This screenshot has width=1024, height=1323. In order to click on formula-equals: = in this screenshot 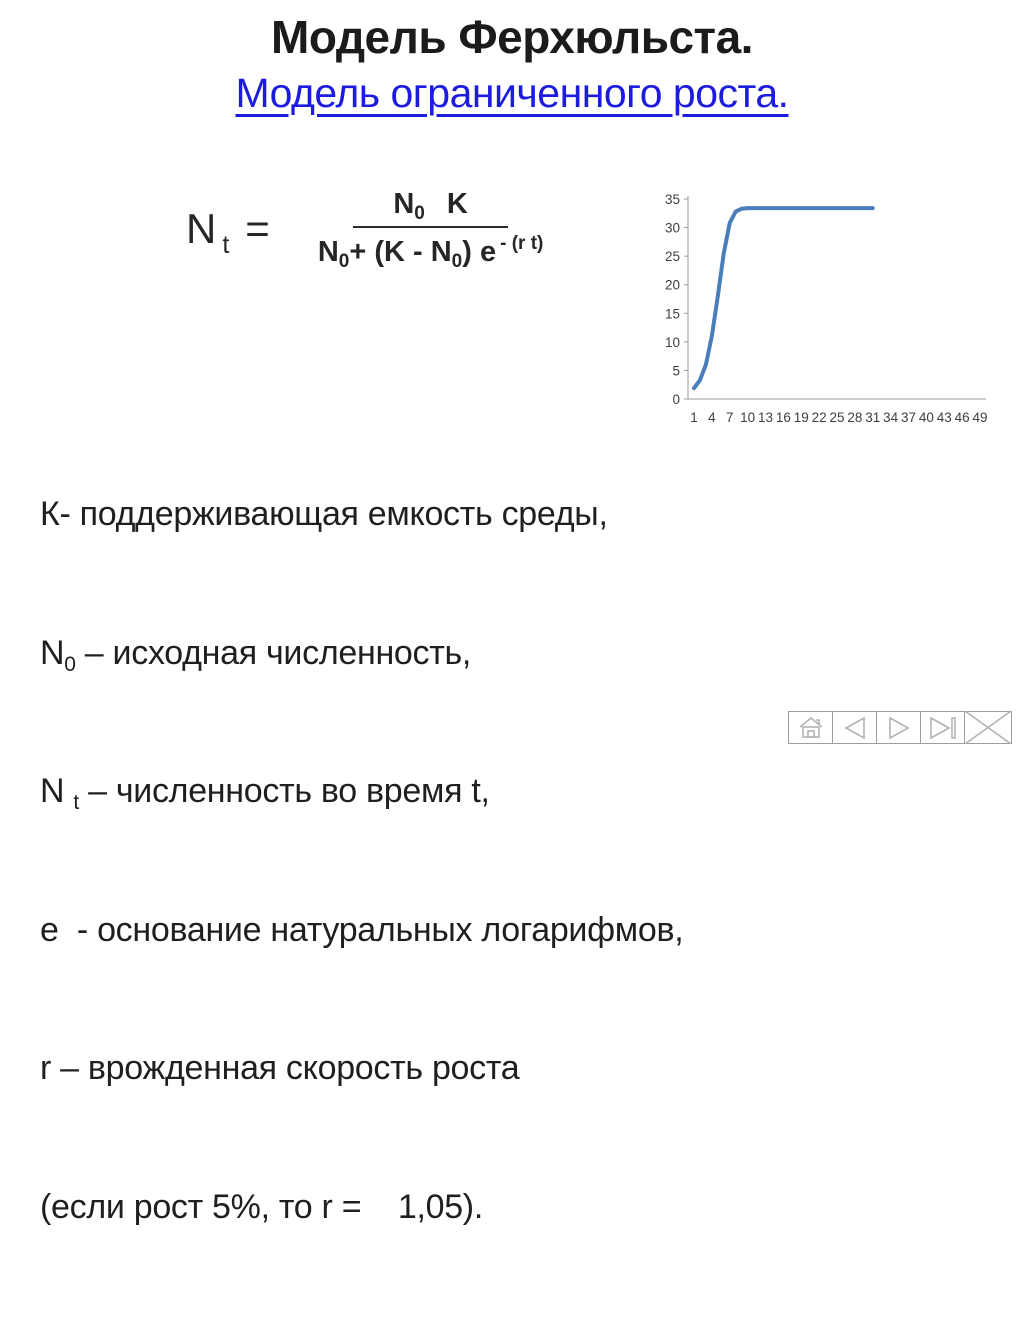, I will do `click(257, 228)`.